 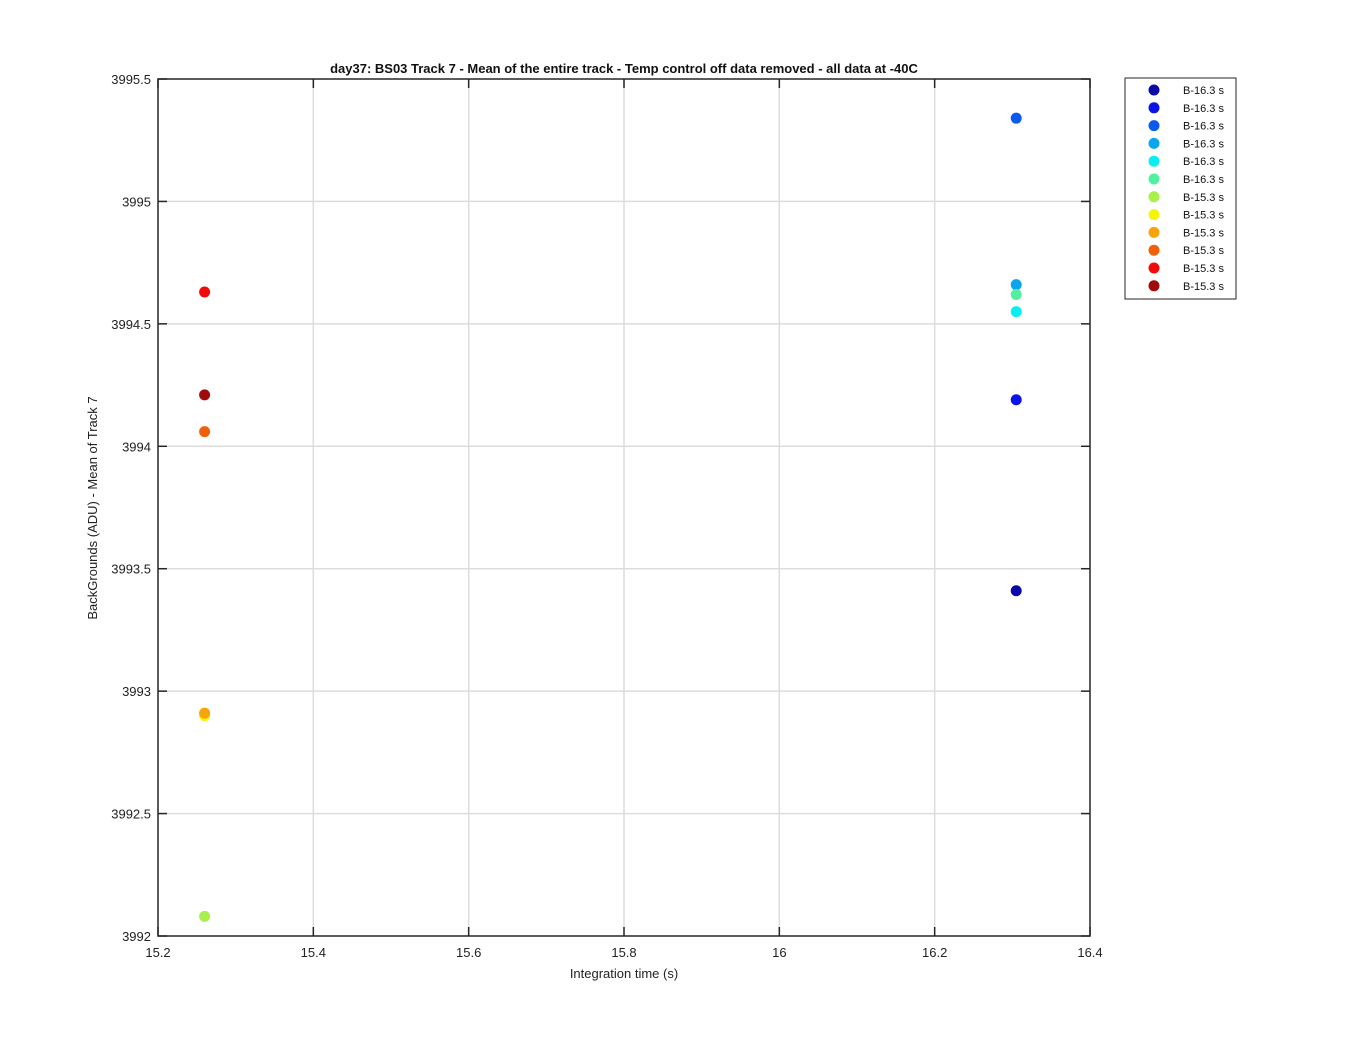 What do you see at coordinates (131, 569) in the screenshot?
I see `y-tick-label: 3993.5` at bounding box center [131, 569].